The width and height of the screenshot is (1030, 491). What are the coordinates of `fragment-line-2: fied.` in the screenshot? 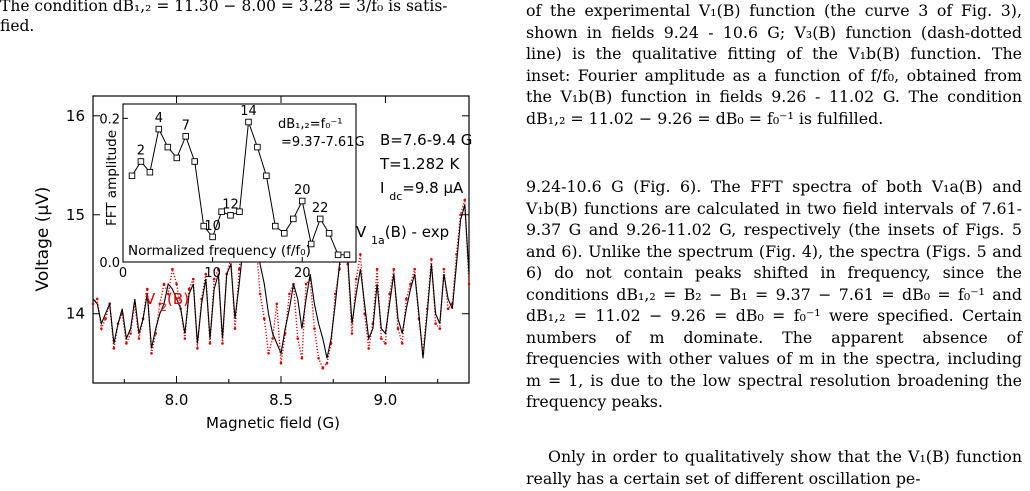 It's located at (17, 26).